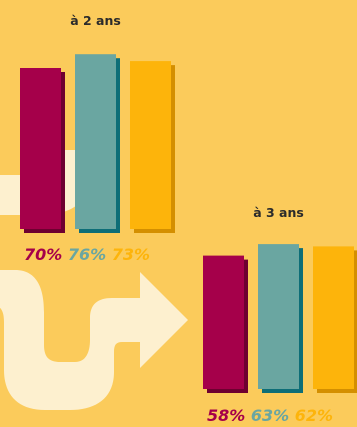 The image size is (357, 427). What do you see at coordinates (278, 212) in the screenshot?
I see `group-label-1: à 3 ans` at bounding box center [278, 212].